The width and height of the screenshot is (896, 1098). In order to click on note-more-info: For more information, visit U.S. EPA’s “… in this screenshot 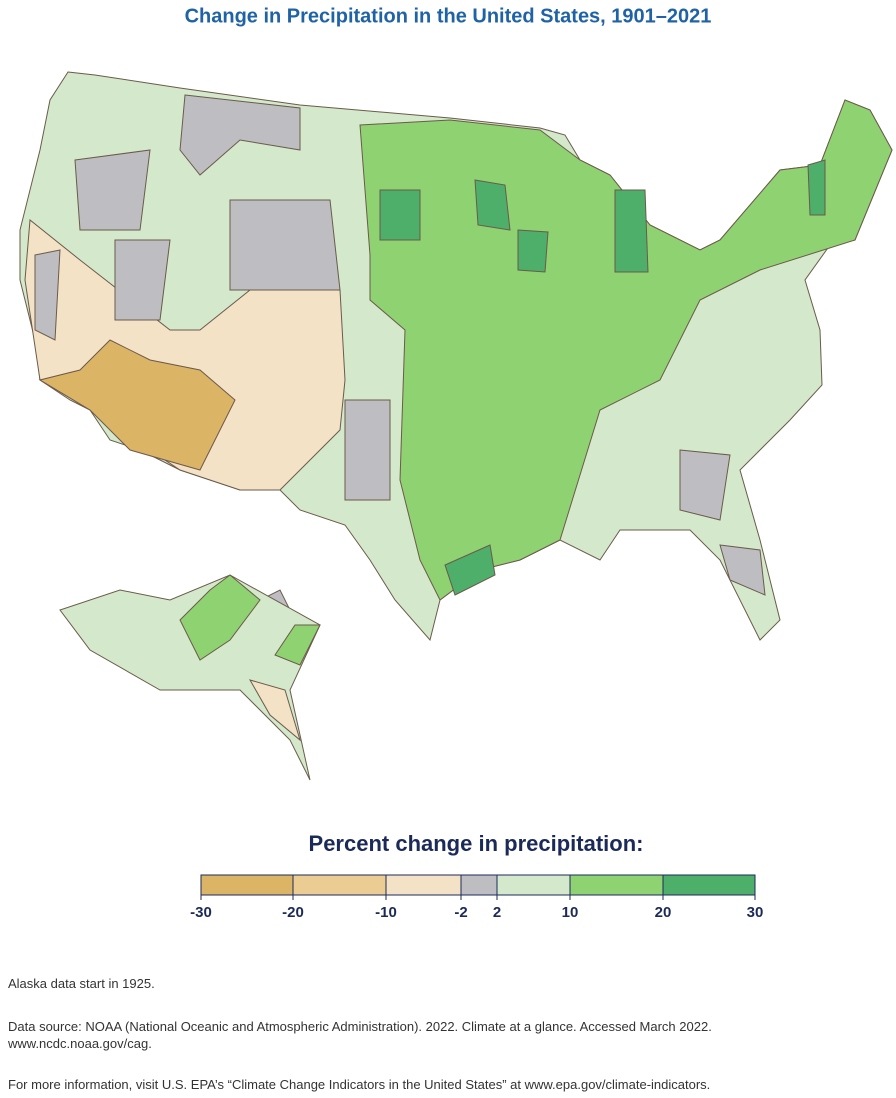, I will do `click(359, 1084)`.